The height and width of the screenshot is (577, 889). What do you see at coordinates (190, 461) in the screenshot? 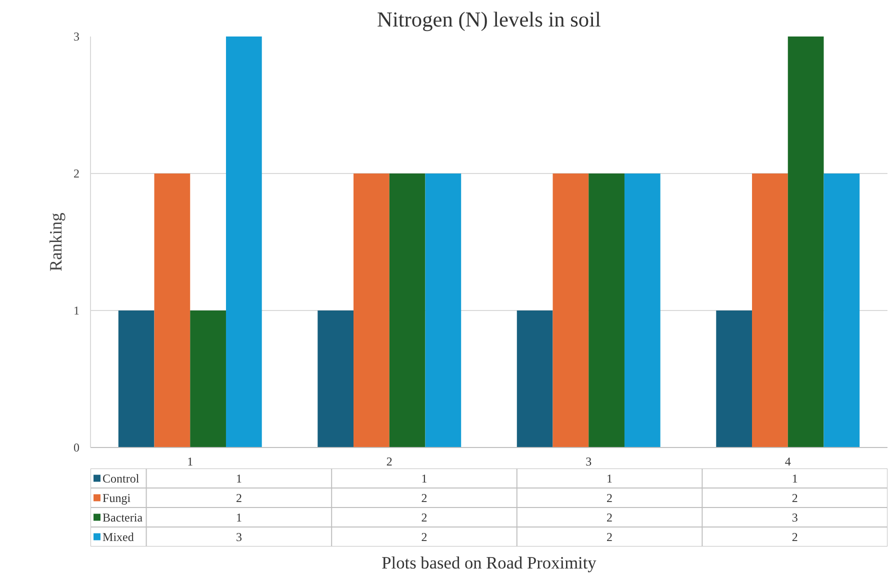
I see `x-tick-label: 1` at bounding box center [190, 461].